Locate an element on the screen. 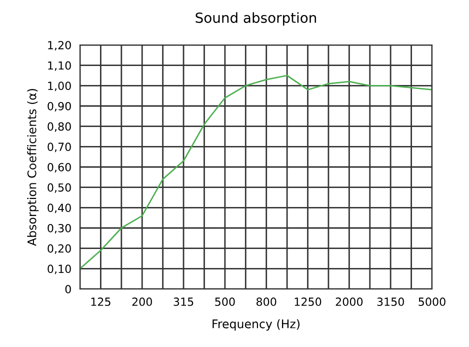 This screenshot has width=469, height=347. y-tick-label: 0,70 is located at coordinates (59, 147).